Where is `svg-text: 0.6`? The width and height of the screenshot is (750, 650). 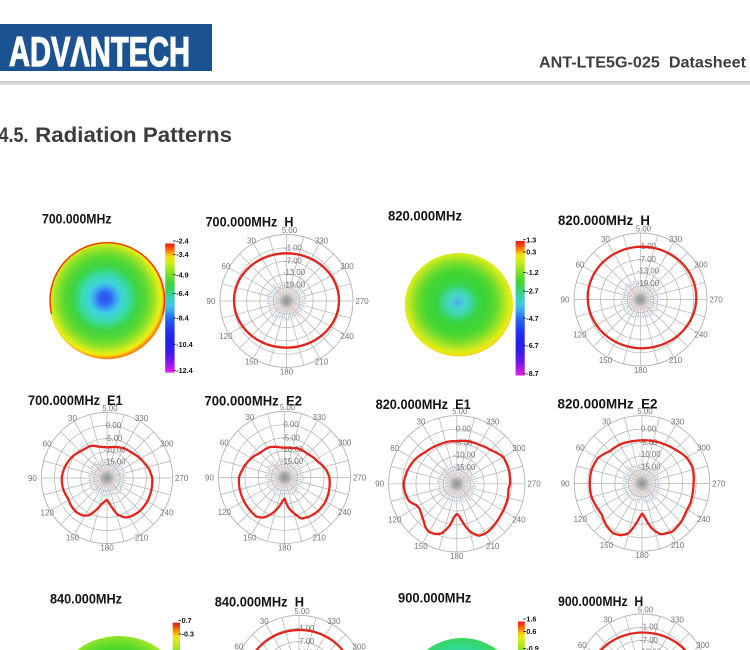 svg-text: 0.6 is located at coordinates (531, 631).